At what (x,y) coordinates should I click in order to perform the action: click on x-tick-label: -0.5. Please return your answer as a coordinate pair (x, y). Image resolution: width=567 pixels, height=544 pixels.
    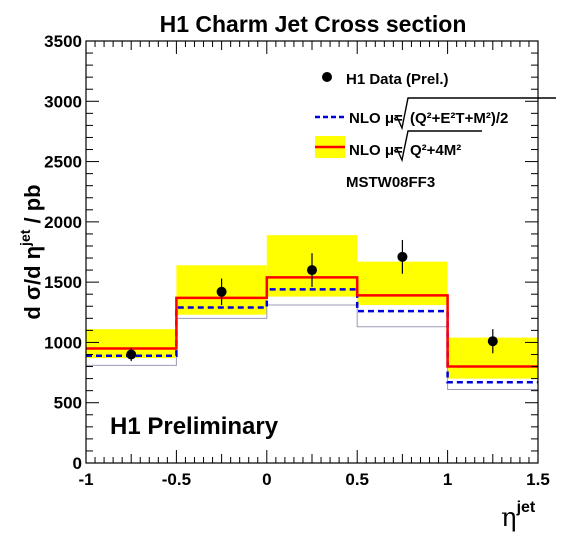
    Looking at the image, I should click on (176, 479).